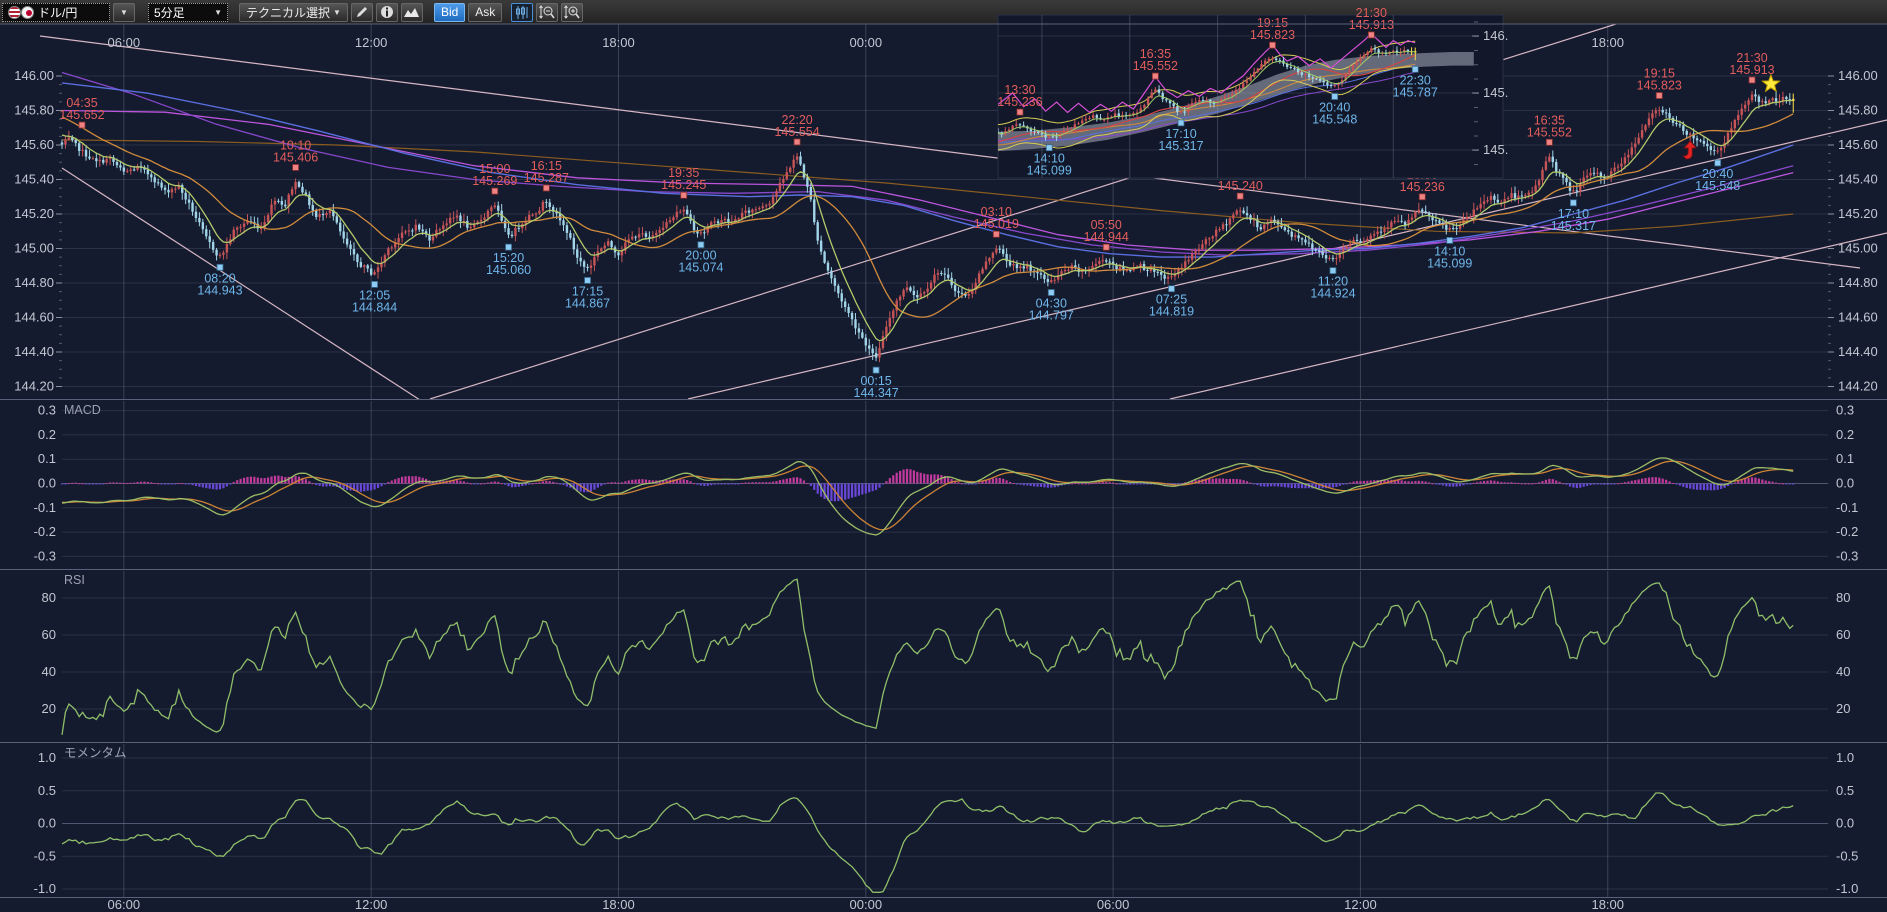 This screenshot has width=1887, height=912. I want to click on currency-pair-select: ドル/円, so click(56, 12).